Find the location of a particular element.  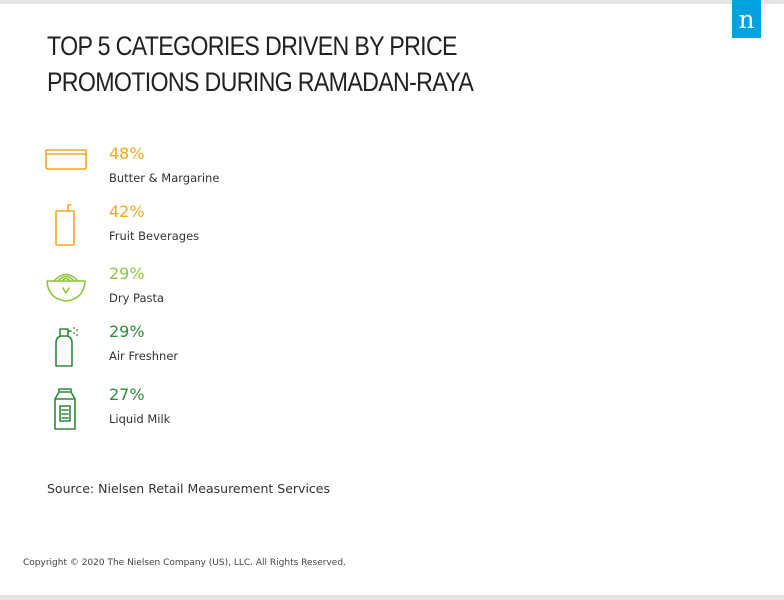

bottom-border is located at coordinates (392, 597).